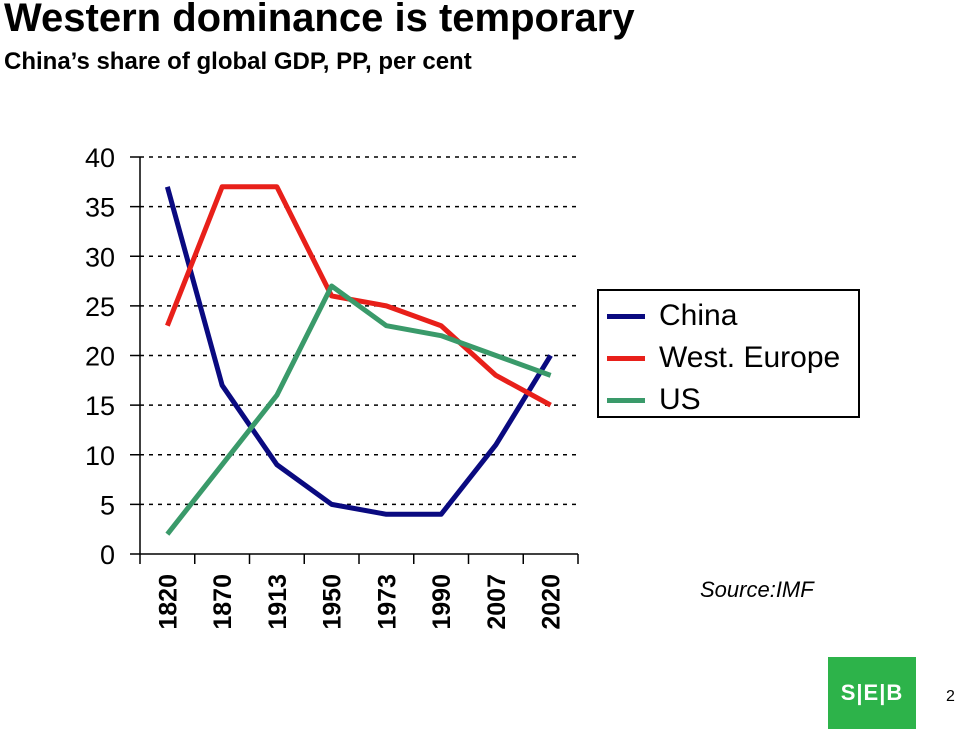 This screenshot has width=960, height=730. I want to click on x-tick-label: 1820, so click(168, 602).